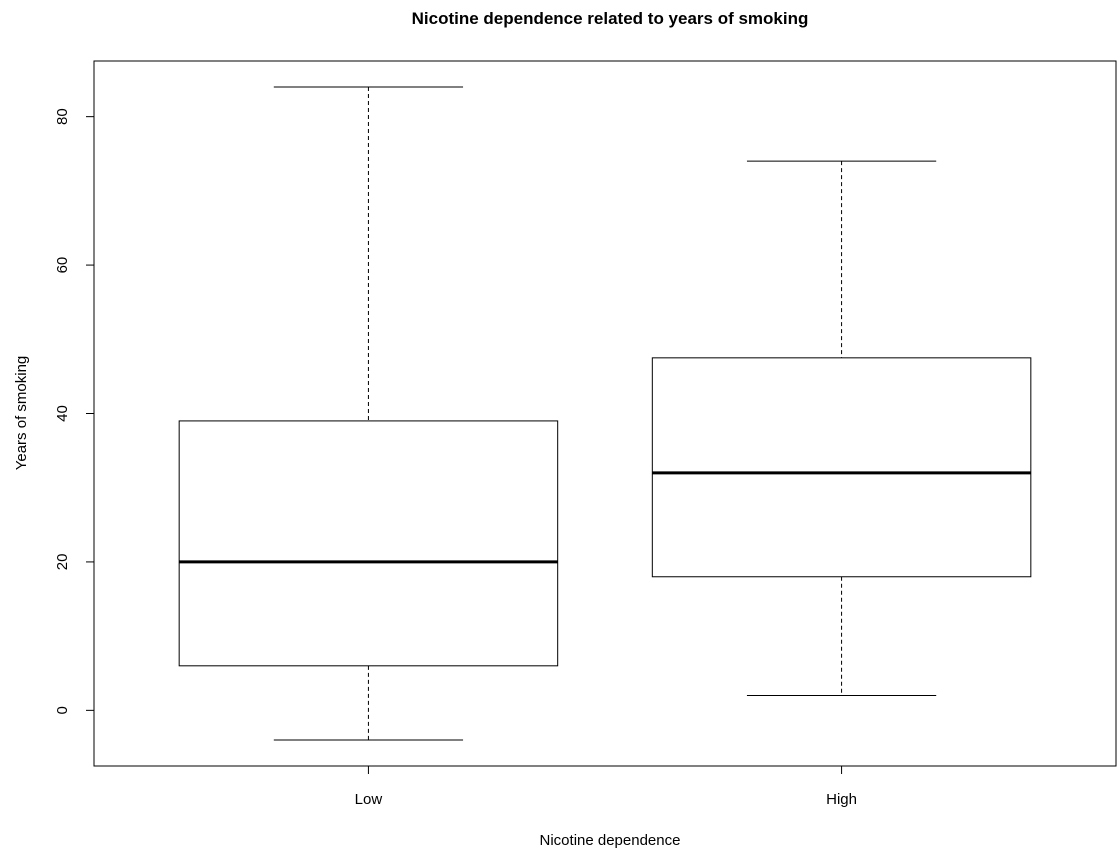 The height and width of the screenshot is (850, 1118). Describe the element at coordinates (62, 265) in the screenshot. I see `y-tick-label: 60` at that location.